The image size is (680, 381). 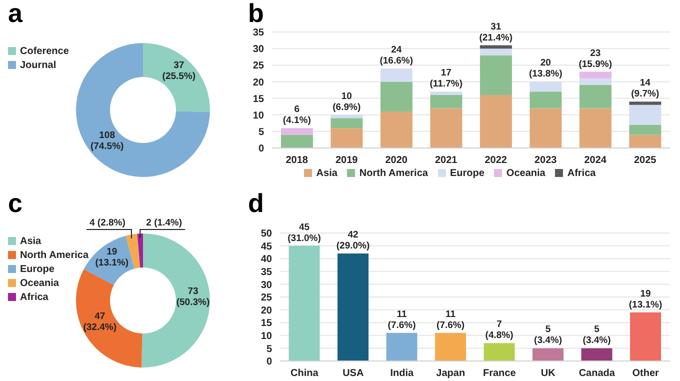 I want to click on data-label: 42 (29.0%), so click(x=353, y=240).